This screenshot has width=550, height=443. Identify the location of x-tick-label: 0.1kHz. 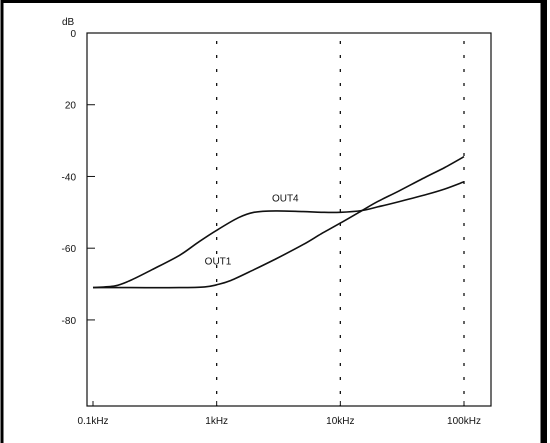
(92, 421).